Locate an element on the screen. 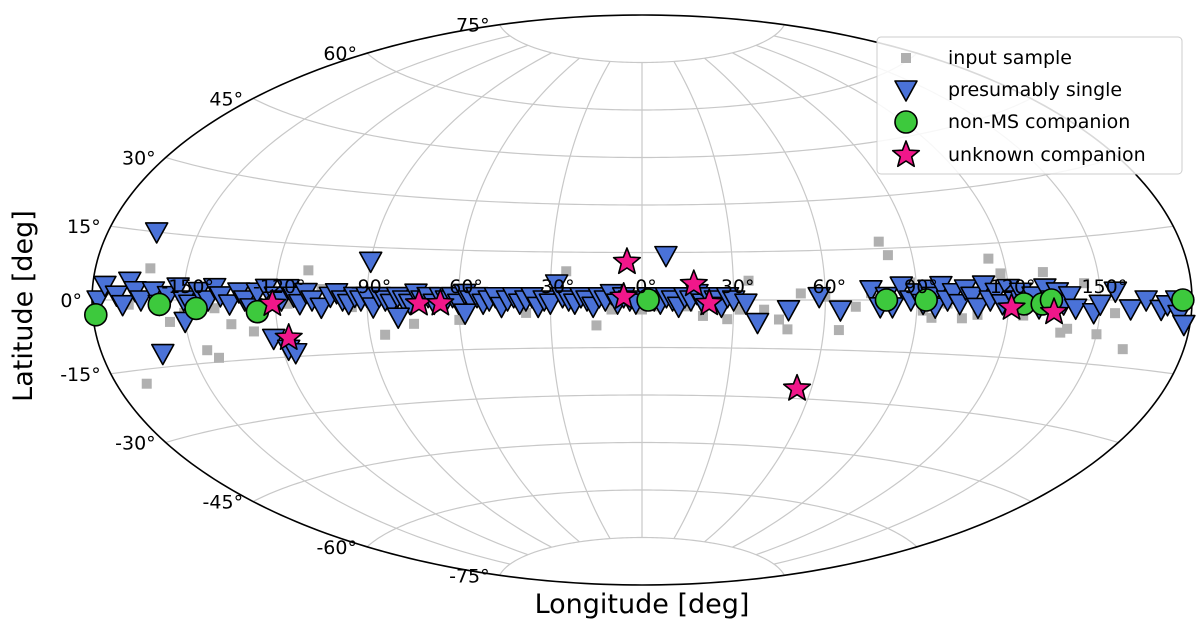  y-tick-label: -45° is located at coordinates (223, 503).